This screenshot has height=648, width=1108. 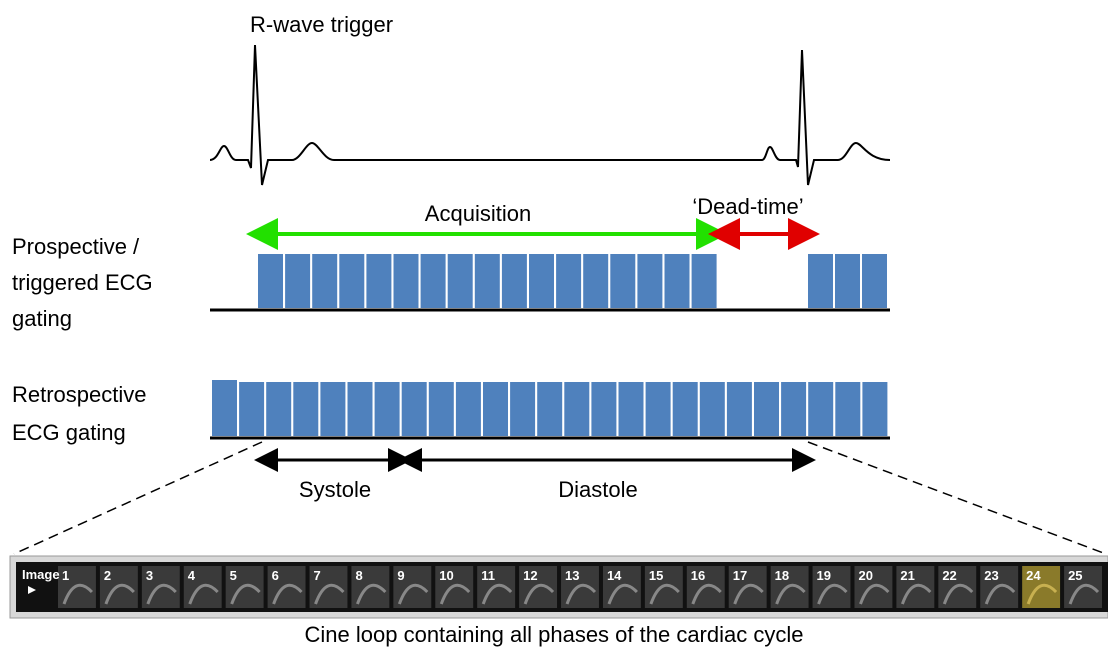 What do you see at coordinates (572, 575) in the screenshot?
I see `frame-number: 13` at bounding box center [572, 575].